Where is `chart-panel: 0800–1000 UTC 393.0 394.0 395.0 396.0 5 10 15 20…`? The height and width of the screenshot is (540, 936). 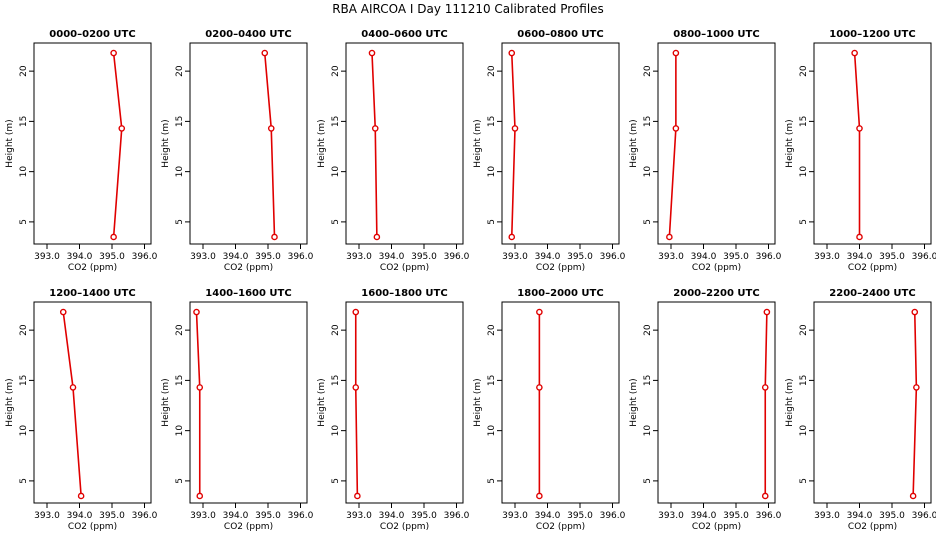 chart-panel: 0800–1000 UTC 393.0 394.0 395.0 396.0 5 10 15 20… is located at coordinates (705, 151).